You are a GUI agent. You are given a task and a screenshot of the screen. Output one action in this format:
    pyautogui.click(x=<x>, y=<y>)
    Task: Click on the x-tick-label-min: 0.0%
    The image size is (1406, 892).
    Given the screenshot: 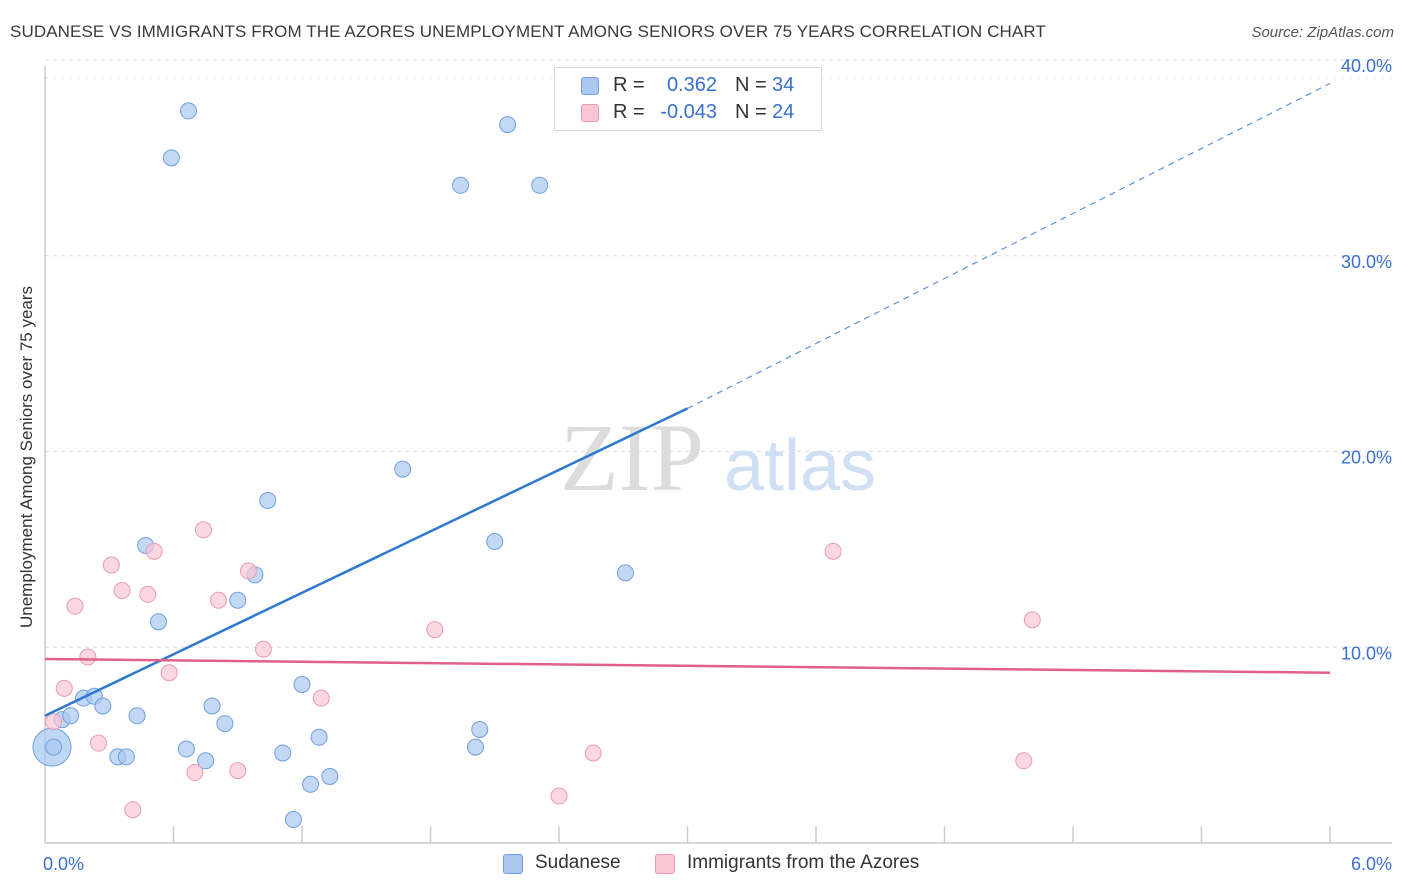 What is the action you would take?
    pyautogui.click(x=63, y=864)
    